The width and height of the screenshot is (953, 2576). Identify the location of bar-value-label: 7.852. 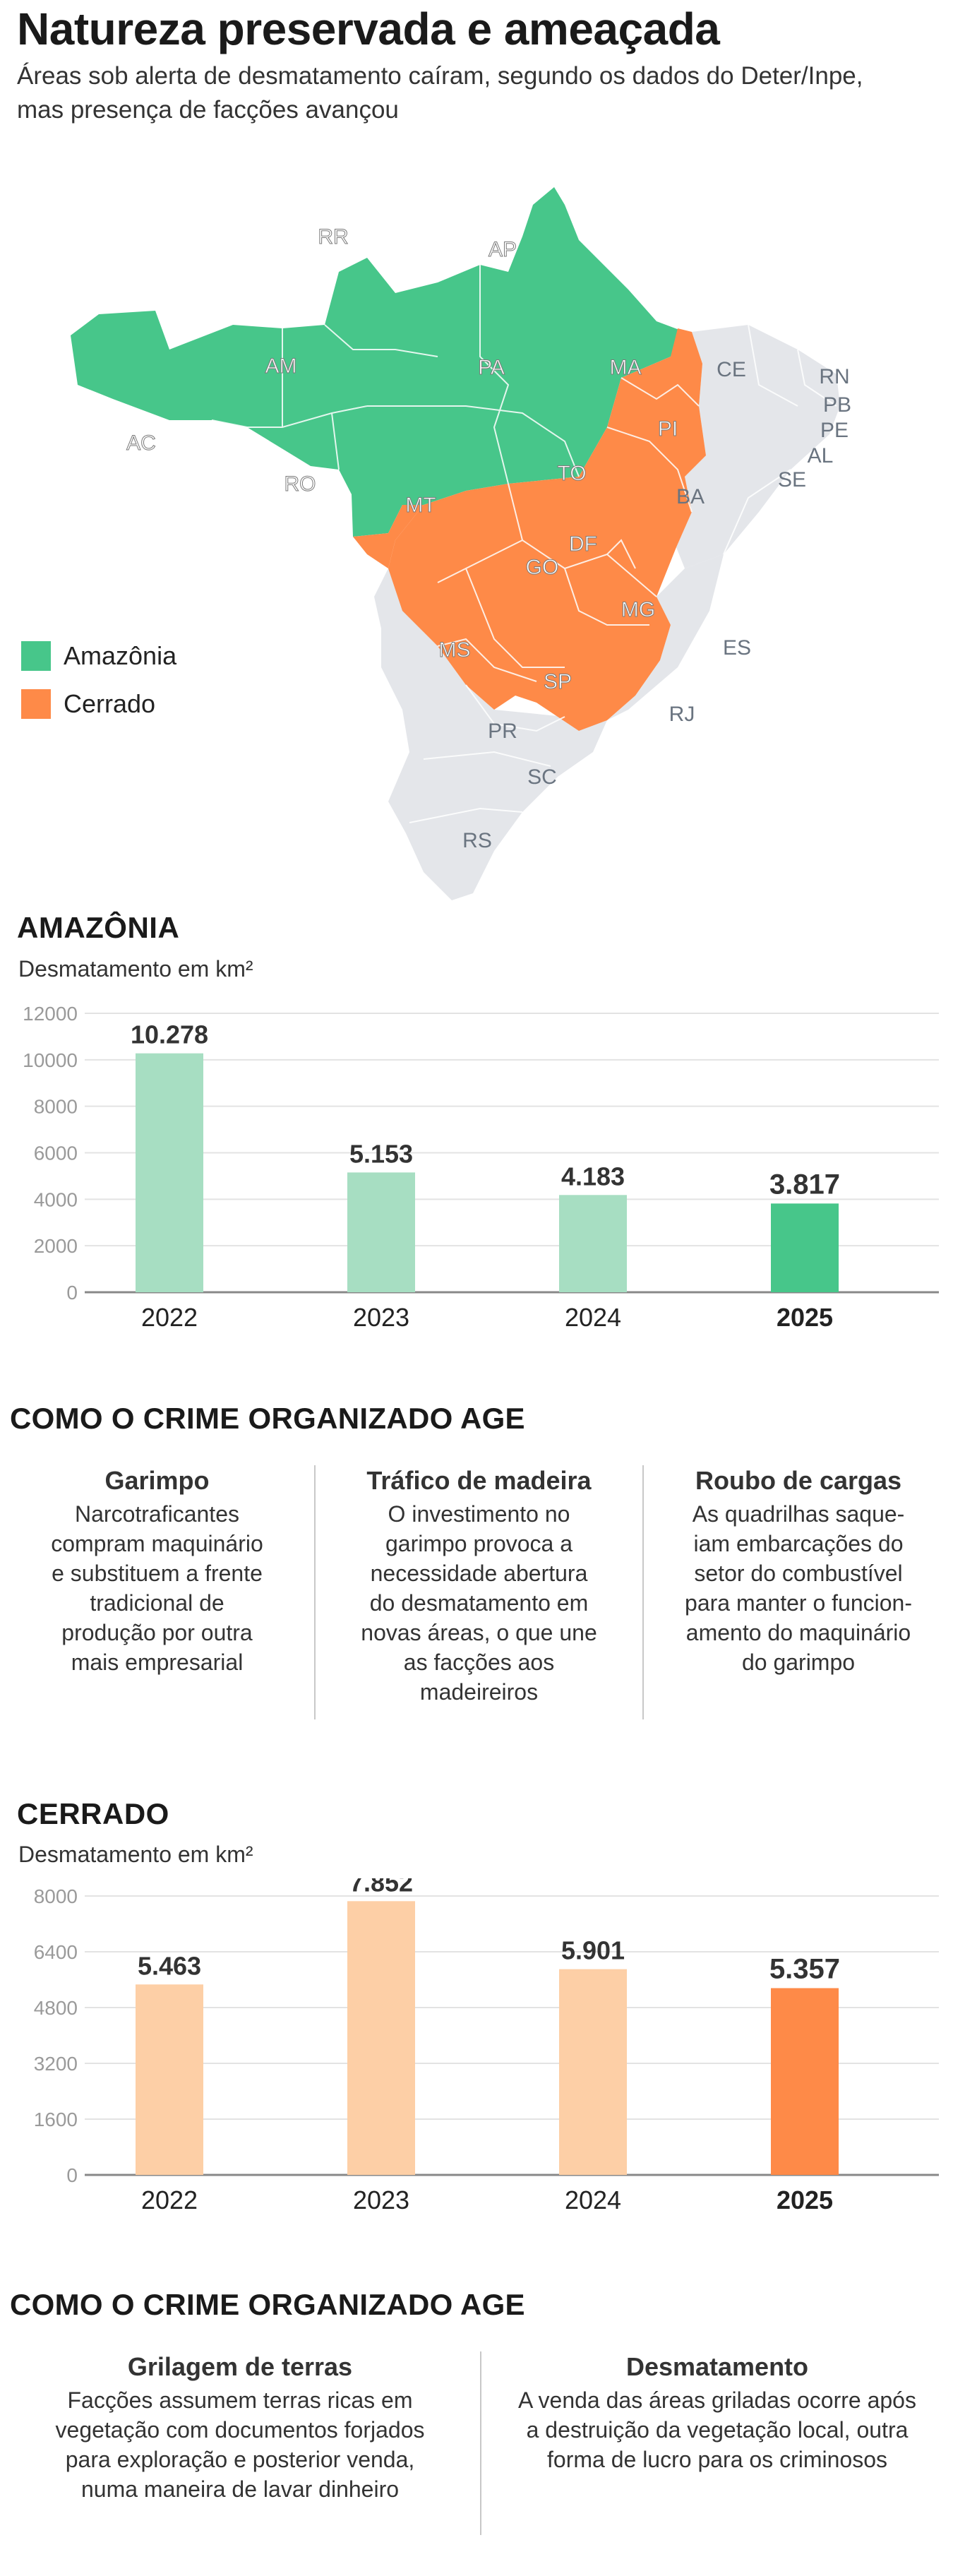
(381, 1887).